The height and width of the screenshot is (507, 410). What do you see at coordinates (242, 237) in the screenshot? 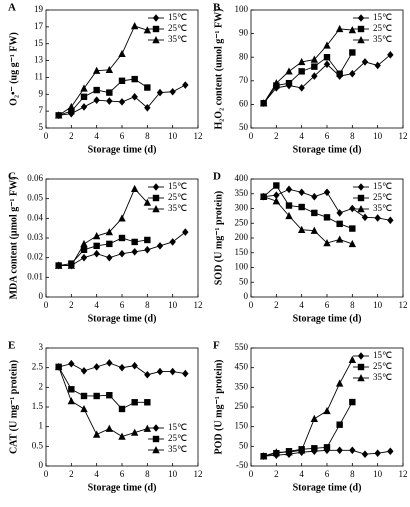
I see `y-tick-label: 200` at bounding box center [242, 237].